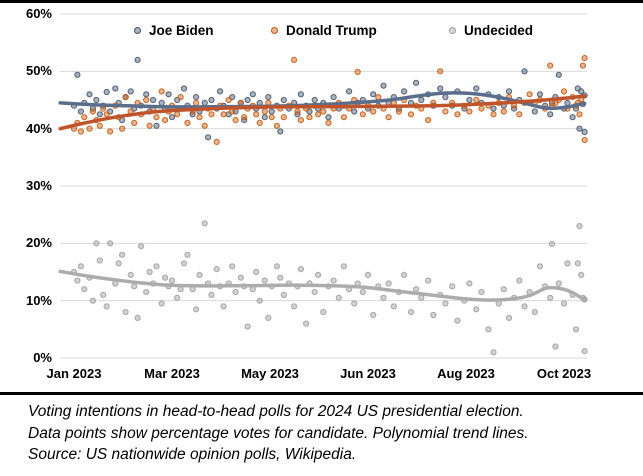 This screenshot has height=476, width=643. Describe the element at coordinates (137, 30) in the screenshot. I see `legend-marker-icon` at that location.